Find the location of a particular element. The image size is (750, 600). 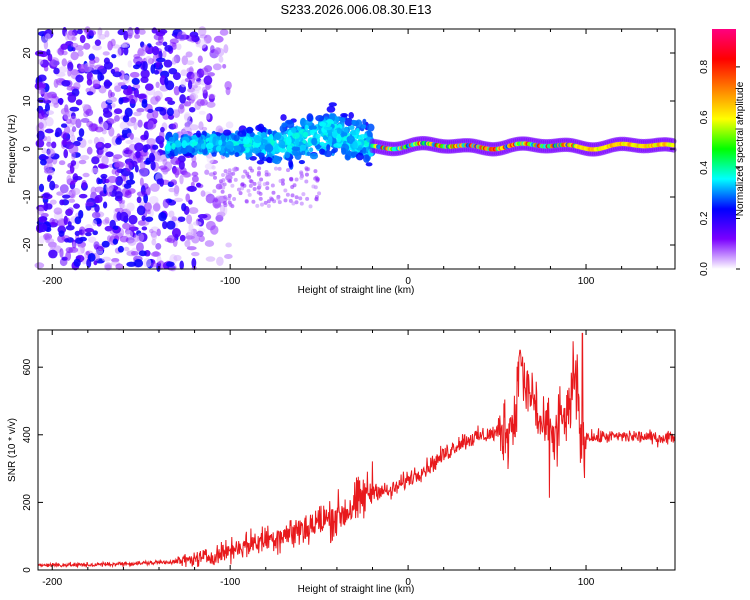

spectrogram-y-tick-label: -10 is located at coordinates (27, 196).